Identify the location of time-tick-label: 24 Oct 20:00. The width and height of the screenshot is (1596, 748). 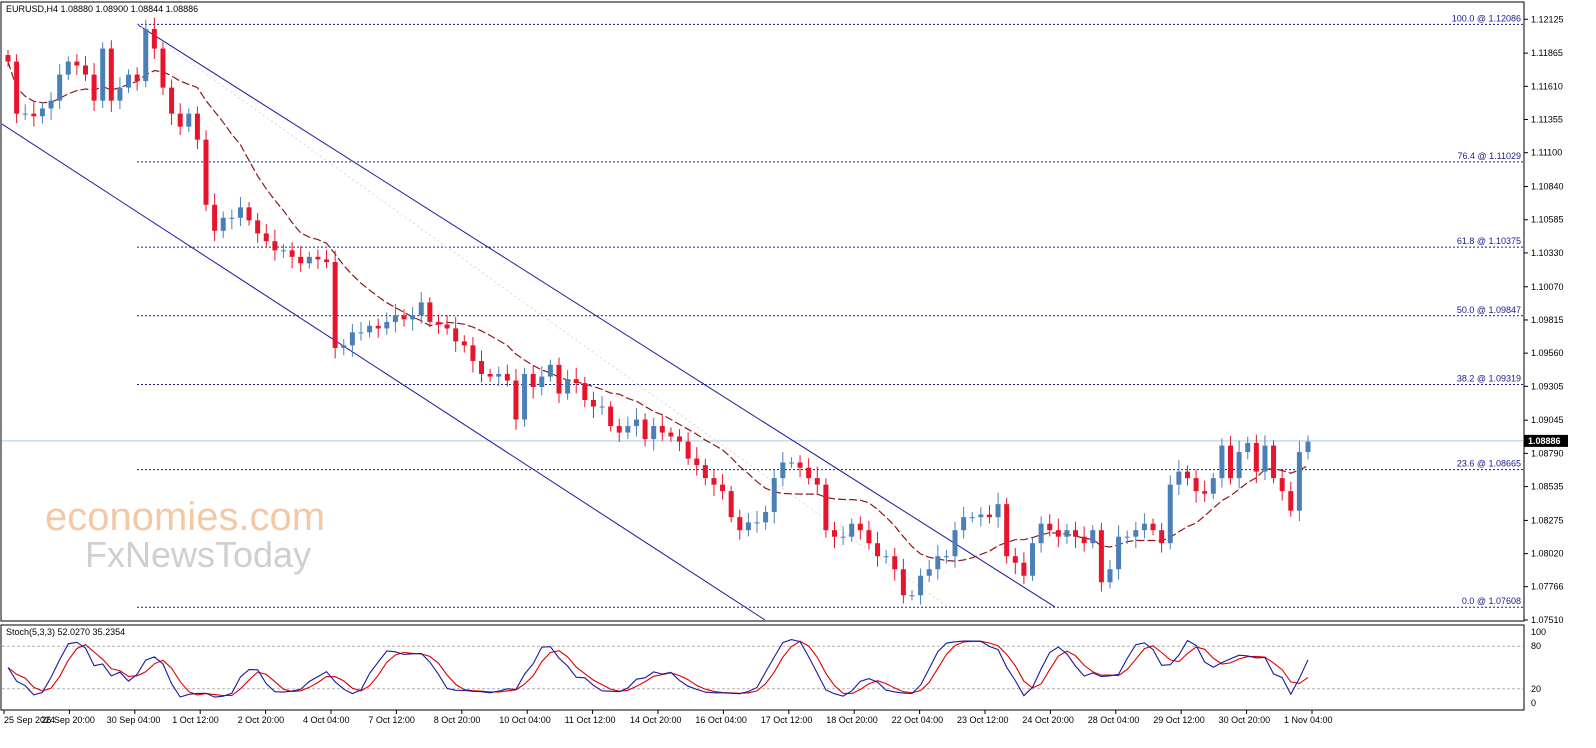
(1048, 720).